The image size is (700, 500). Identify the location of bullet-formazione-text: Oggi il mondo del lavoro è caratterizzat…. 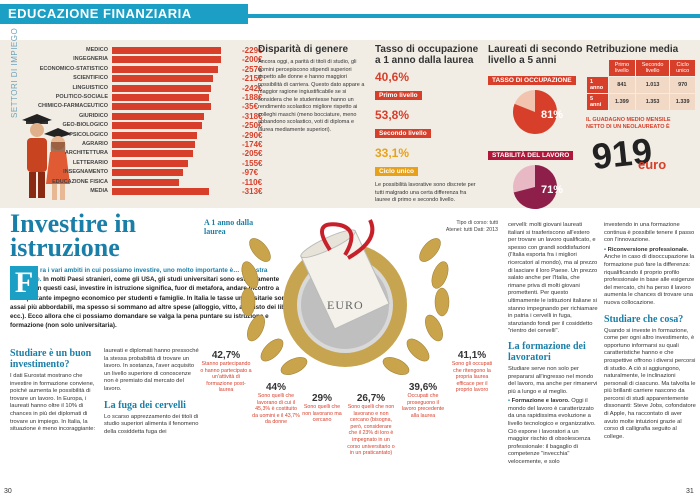
(552, 432).